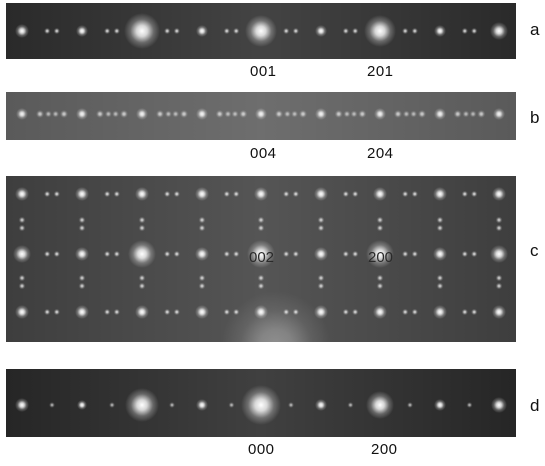 This screenshot has height=466, width=545. What do you see at coordinates (384, 449) in the screenshot?
I see `index-label-200-d: 200` at bounding box center [384, 449].